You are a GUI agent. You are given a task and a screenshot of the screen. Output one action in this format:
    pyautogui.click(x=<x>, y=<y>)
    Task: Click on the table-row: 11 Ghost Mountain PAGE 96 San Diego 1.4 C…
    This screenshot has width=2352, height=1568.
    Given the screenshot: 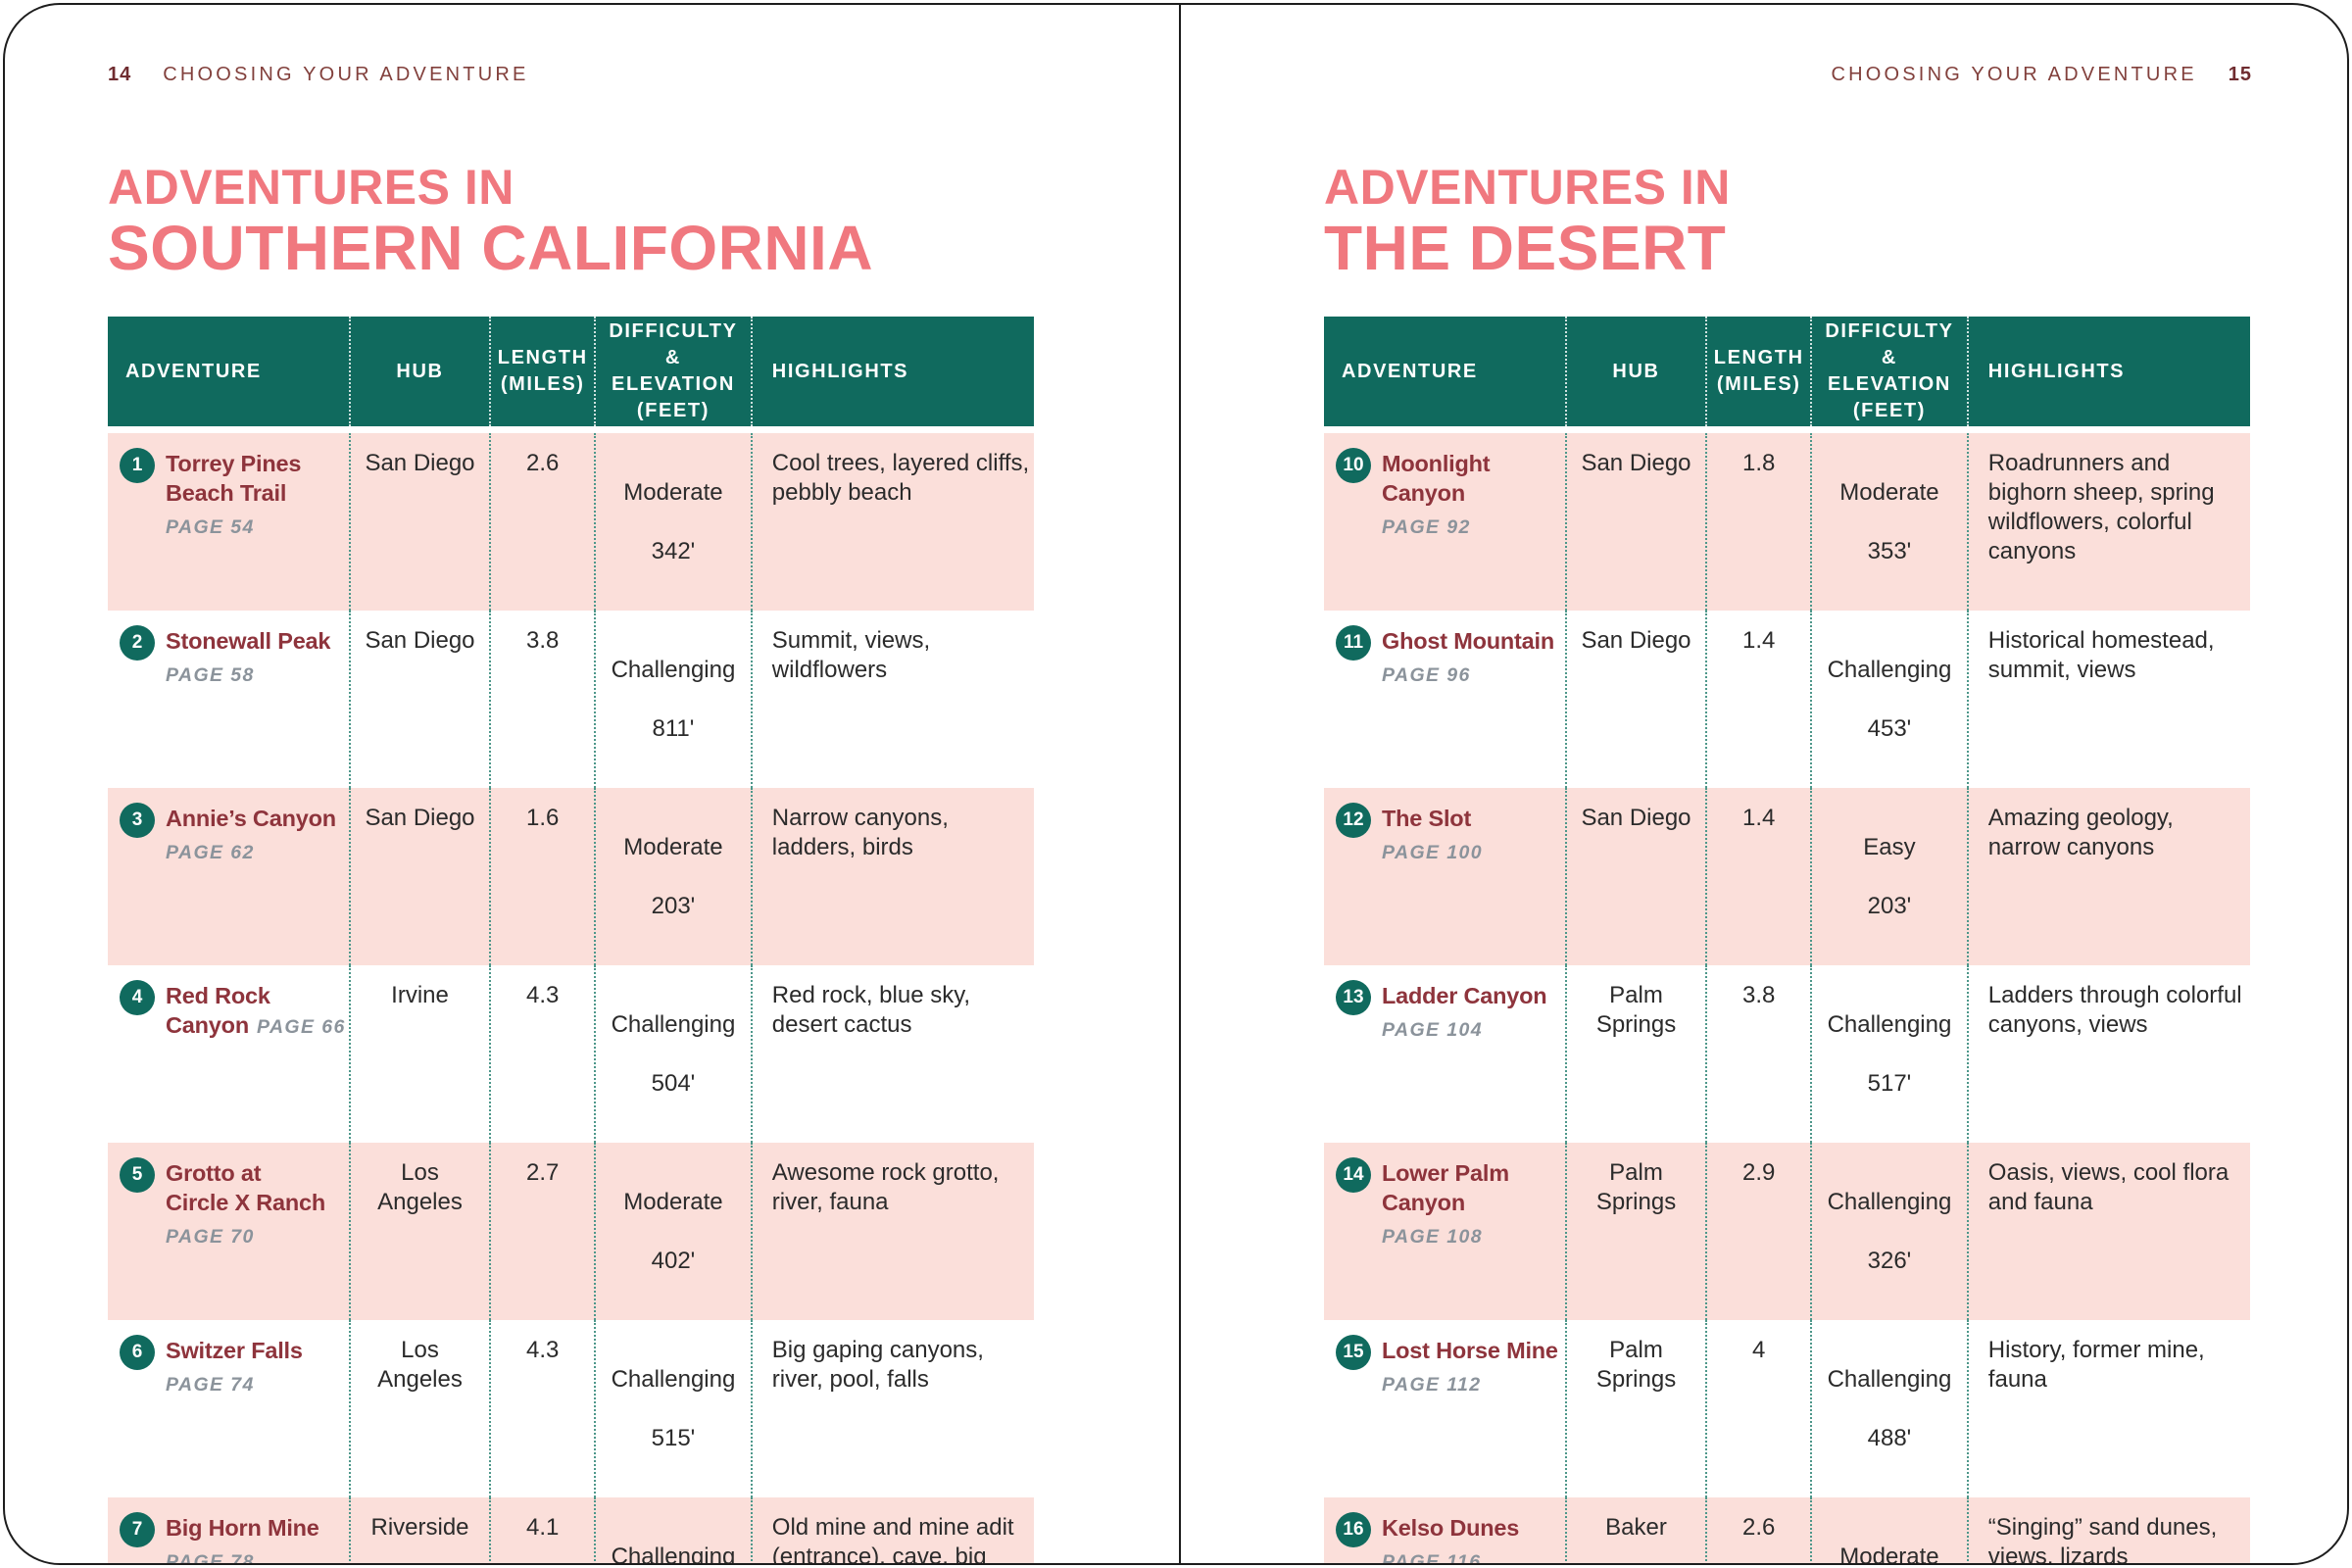 What is the action you would take?
    pyautogui.click(x=1787, y=699)
    